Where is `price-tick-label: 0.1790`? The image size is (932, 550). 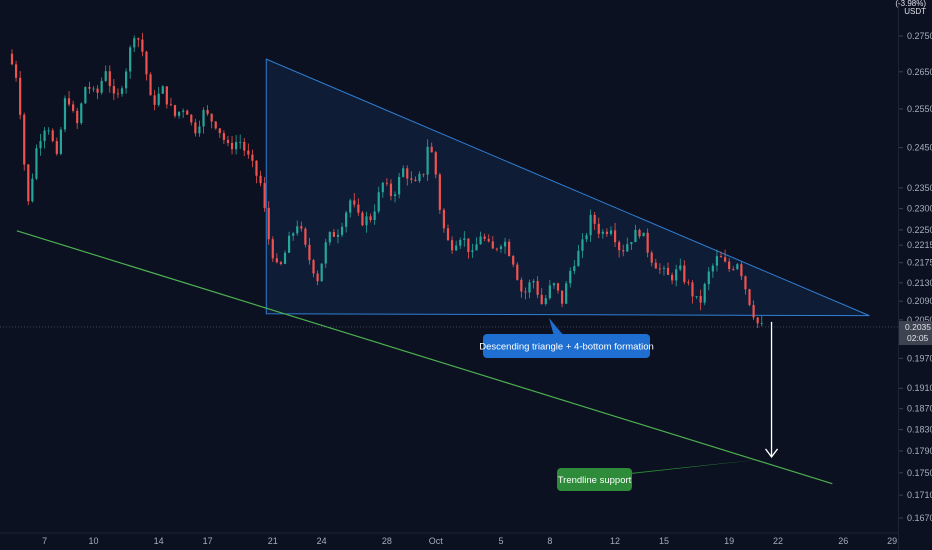
price-tick-label: 0.1790 is located at coordinates (919, 451).